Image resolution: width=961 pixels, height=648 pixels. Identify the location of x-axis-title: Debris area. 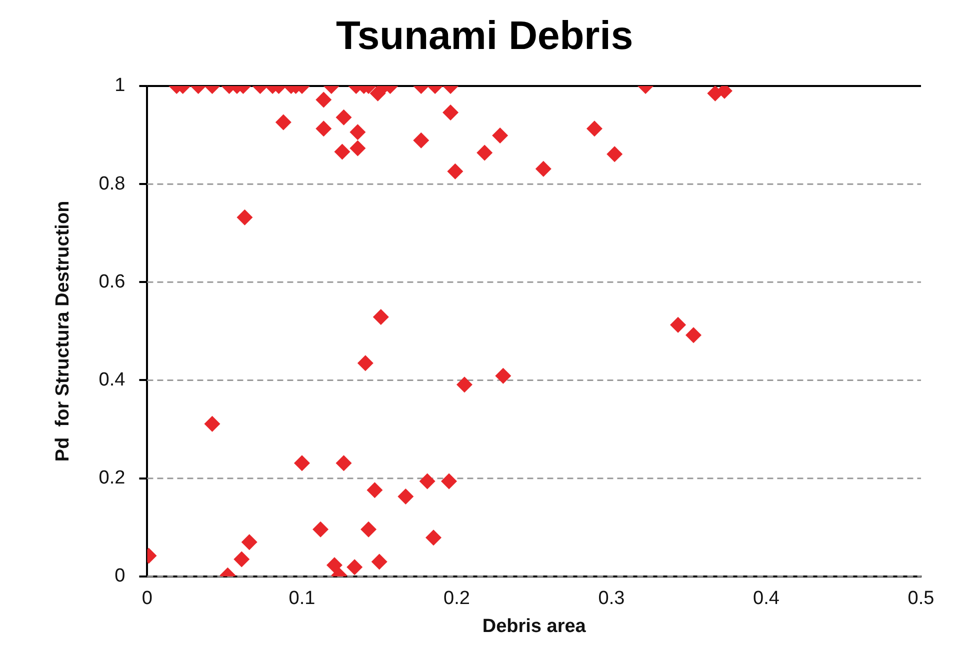
(534, 626).